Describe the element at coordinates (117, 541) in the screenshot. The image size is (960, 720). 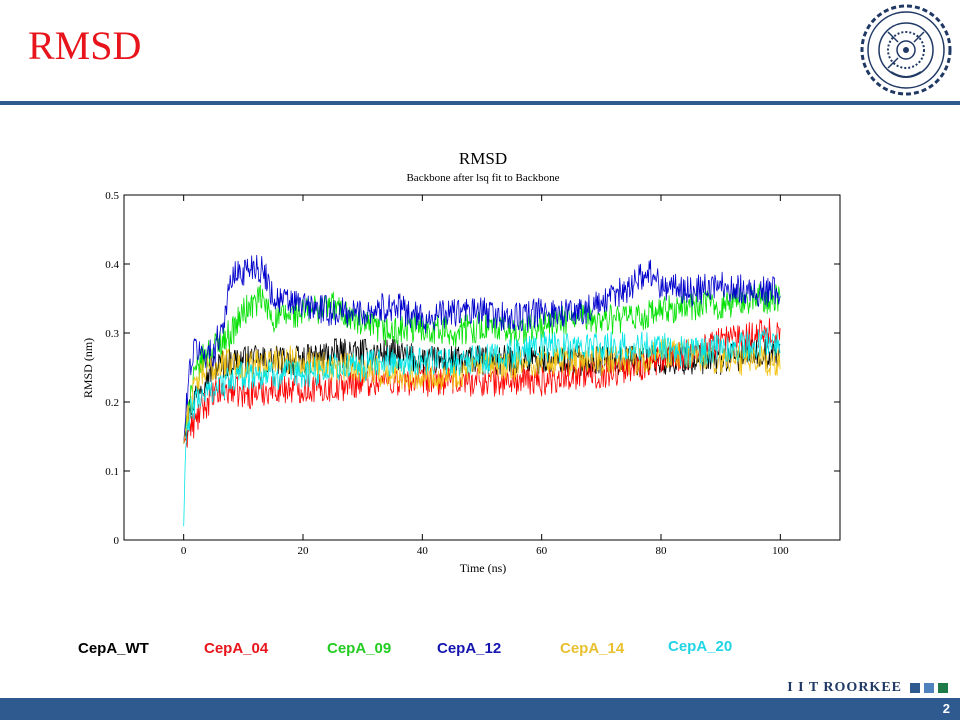
I see `y-tick-label: 0` at that location.